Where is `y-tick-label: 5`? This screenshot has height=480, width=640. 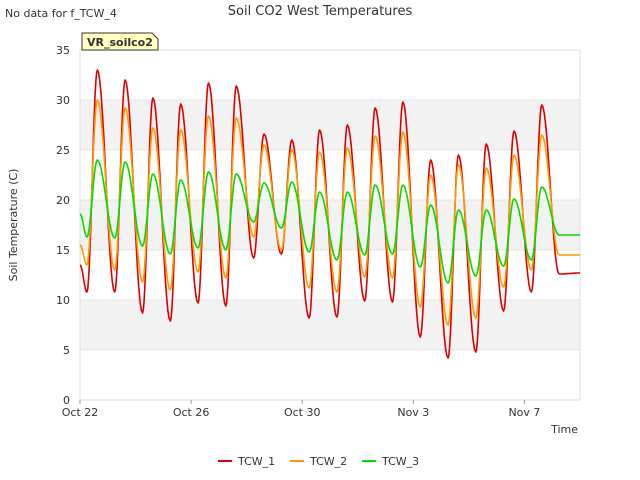 y-tick-label: 5 is located at coordinates (66, 350).